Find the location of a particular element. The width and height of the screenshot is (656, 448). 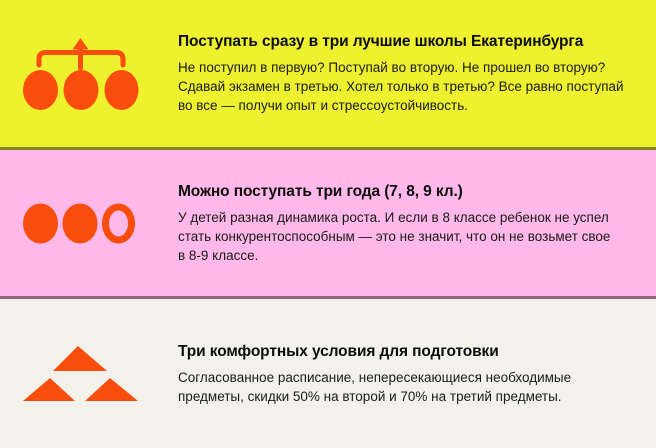

three-triangles-icon is located at coordinates (80, 373).